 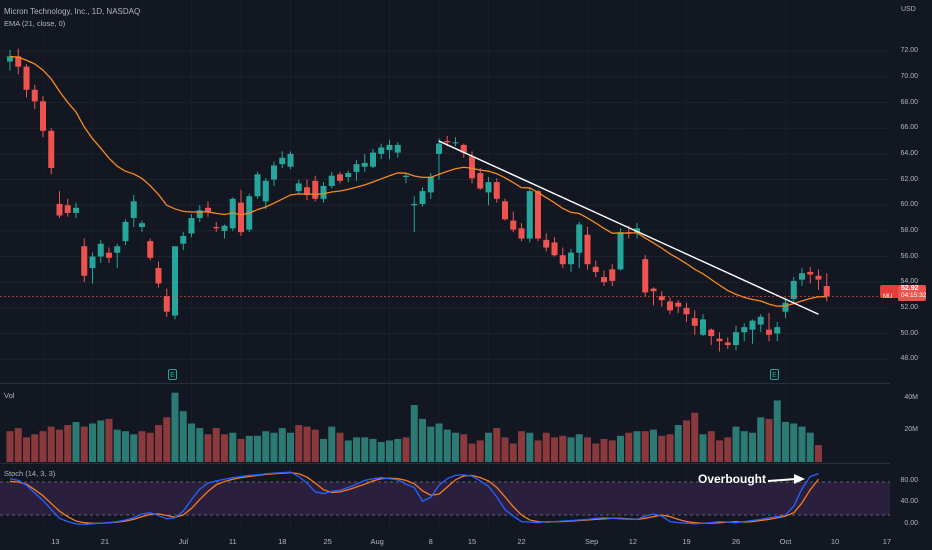 I want to click on stoch-axis-80: 80.00, so click(x=909, y=480).